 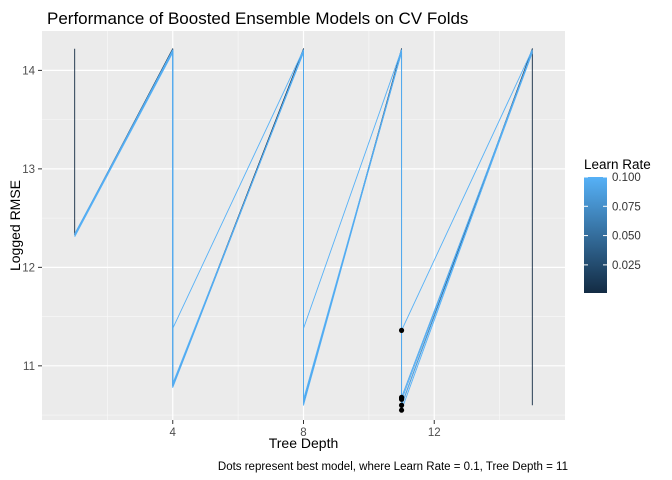 I want to click on legend-tick-label: 0.100, so click(x=626, y=178).